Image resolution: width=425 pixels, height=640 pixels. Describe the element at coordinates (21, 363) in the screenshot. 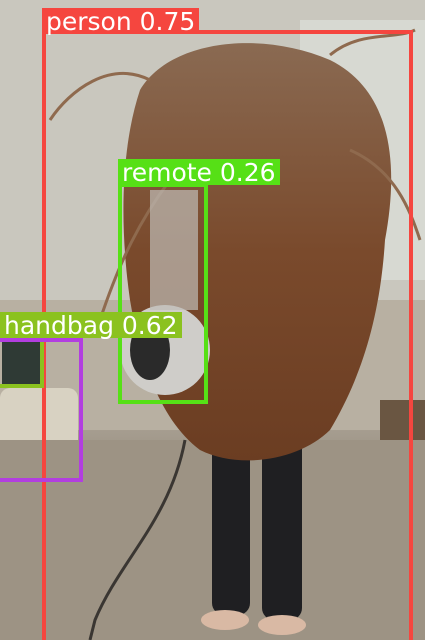

I see `bag-object` at that location.